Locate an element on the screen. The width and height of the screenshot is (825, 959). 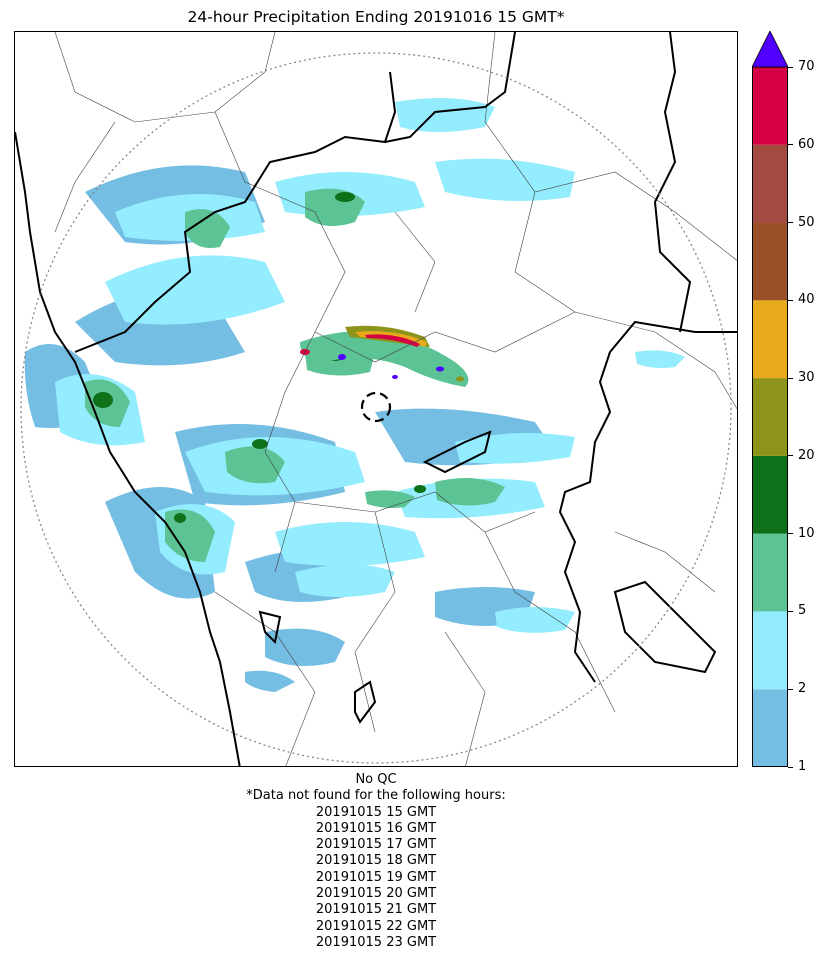
colorbar-tick-label: 40 is located at coordinates (806, 300).